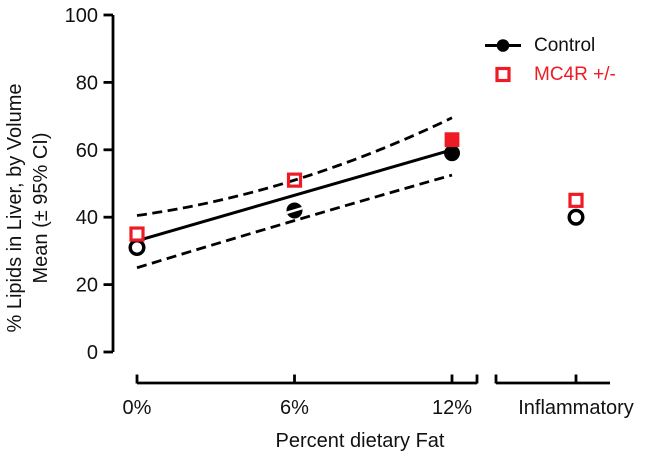  Describe the element at coordinates (87, 218) in the screenshot. I see `y-tick-label: 40` at that location.